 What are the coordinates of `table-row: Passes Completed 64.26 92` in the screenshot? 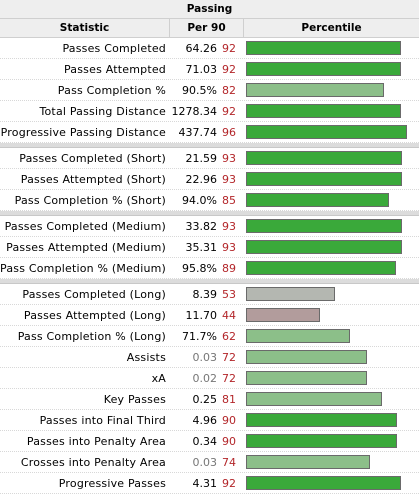 It's located at (209, 48).